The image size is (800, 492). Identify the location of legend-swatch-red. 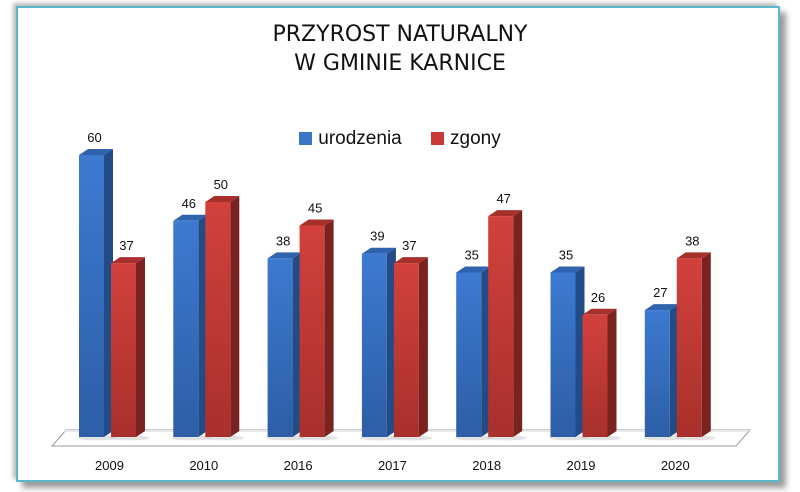
(438, 138).